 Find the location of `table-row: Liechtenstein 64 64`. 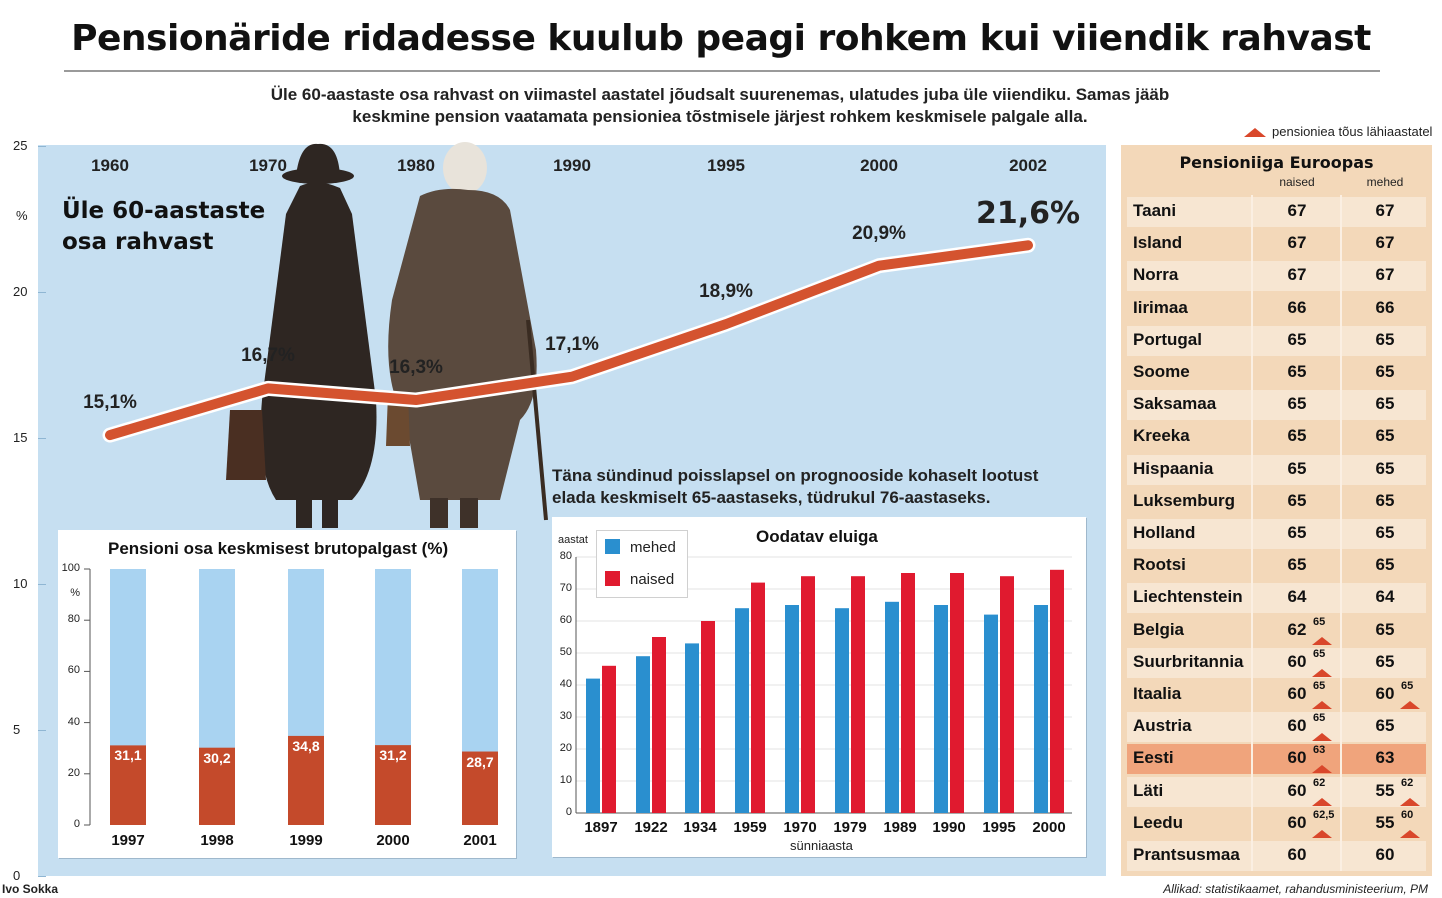

table-row: Liechtenstein 64 64 is located at coordinates (1276, 598).